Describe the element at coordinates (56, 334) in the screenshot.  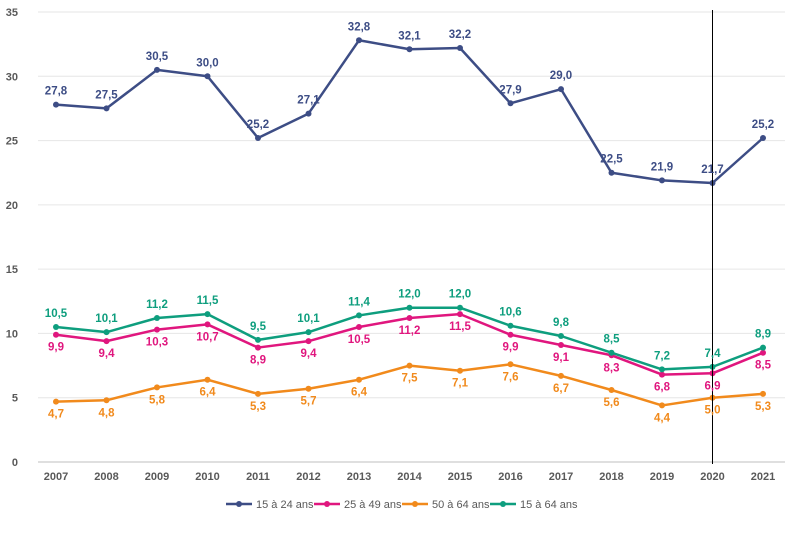
I see `point-s2-2007` at that location.